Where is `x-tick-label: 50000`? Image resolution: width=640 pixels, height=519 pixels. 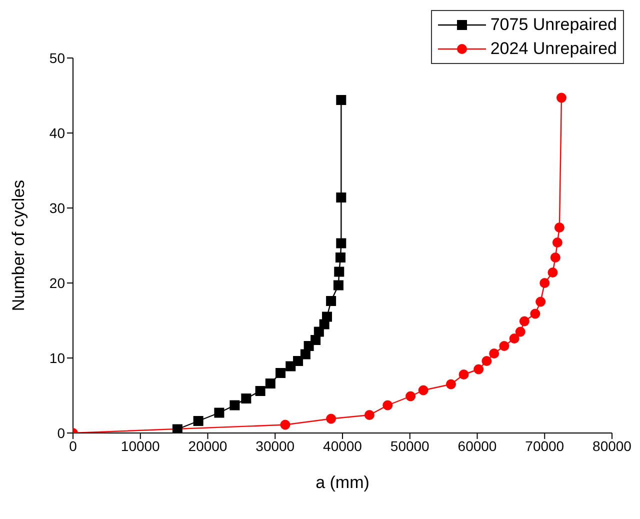 x-tick-label: 50000 is located at coordinates (410, 446).